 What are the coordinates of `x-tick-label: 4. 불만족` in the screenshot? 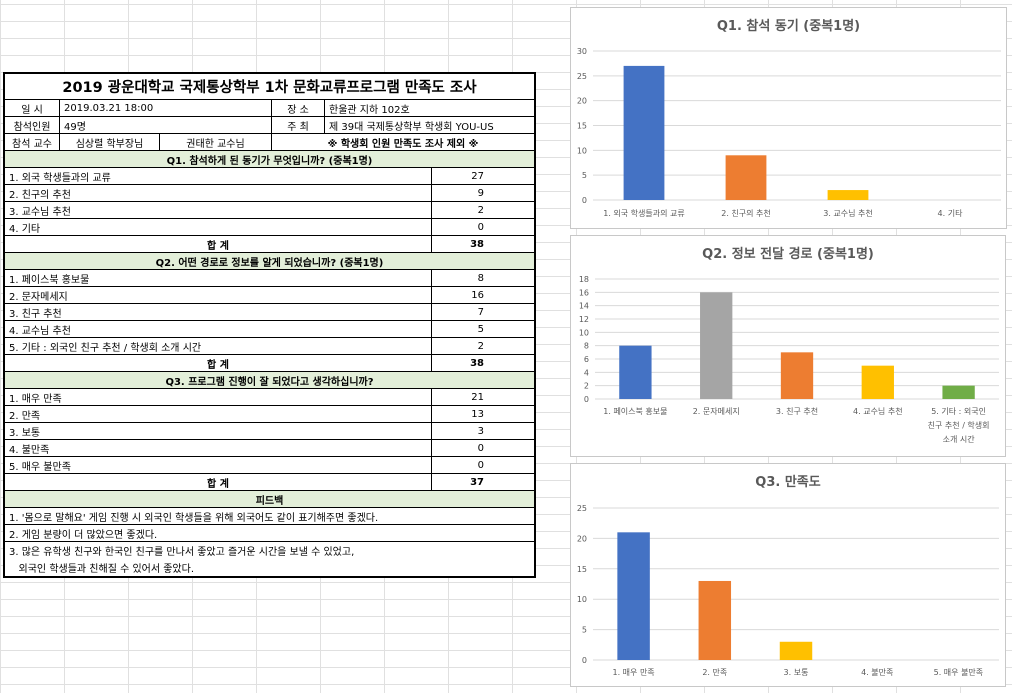 It's located at (877, 672).